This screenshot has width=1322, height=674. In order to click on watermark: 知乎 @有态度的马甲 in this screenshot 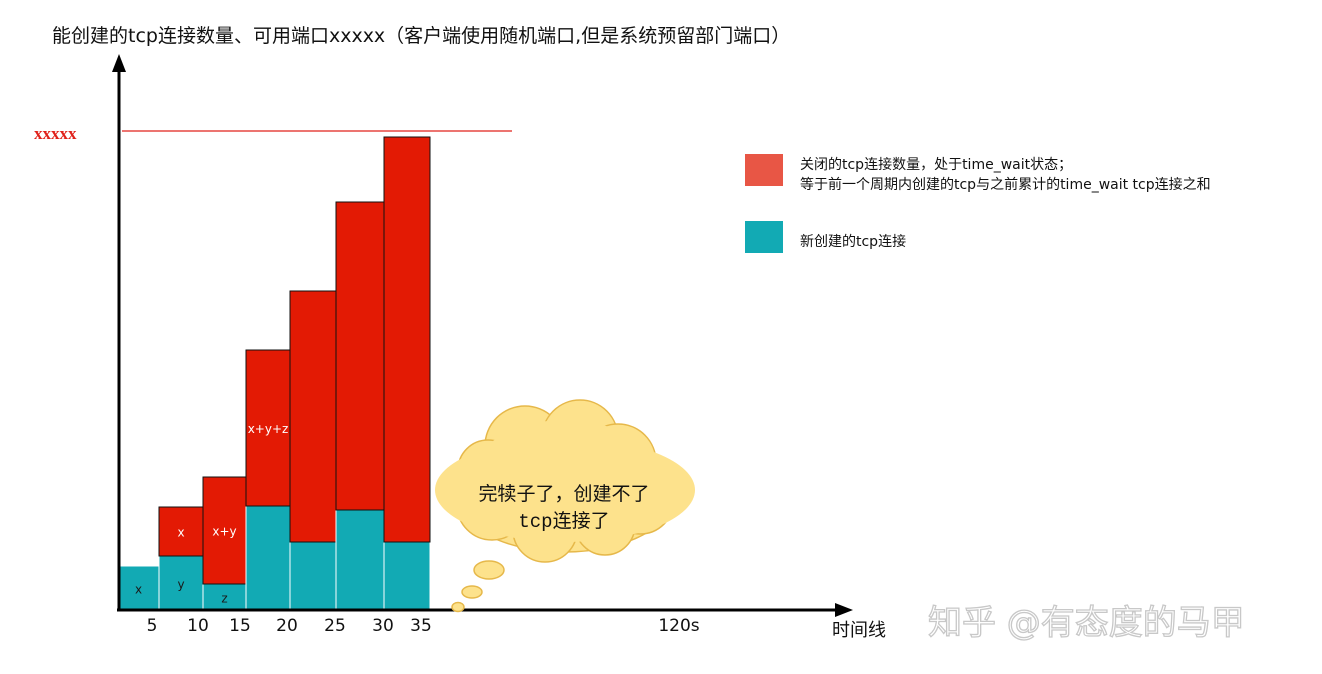, I will do `click(1086, 623)`.